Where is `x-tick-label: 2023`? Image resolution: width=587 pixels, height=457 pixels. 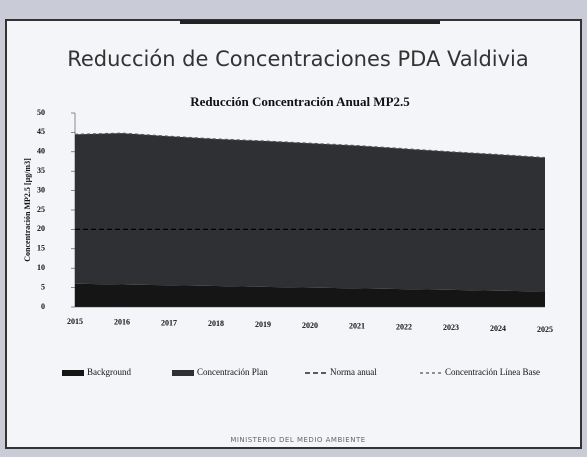
x-tick-label: 2023 is located at coordinates (451, 327).